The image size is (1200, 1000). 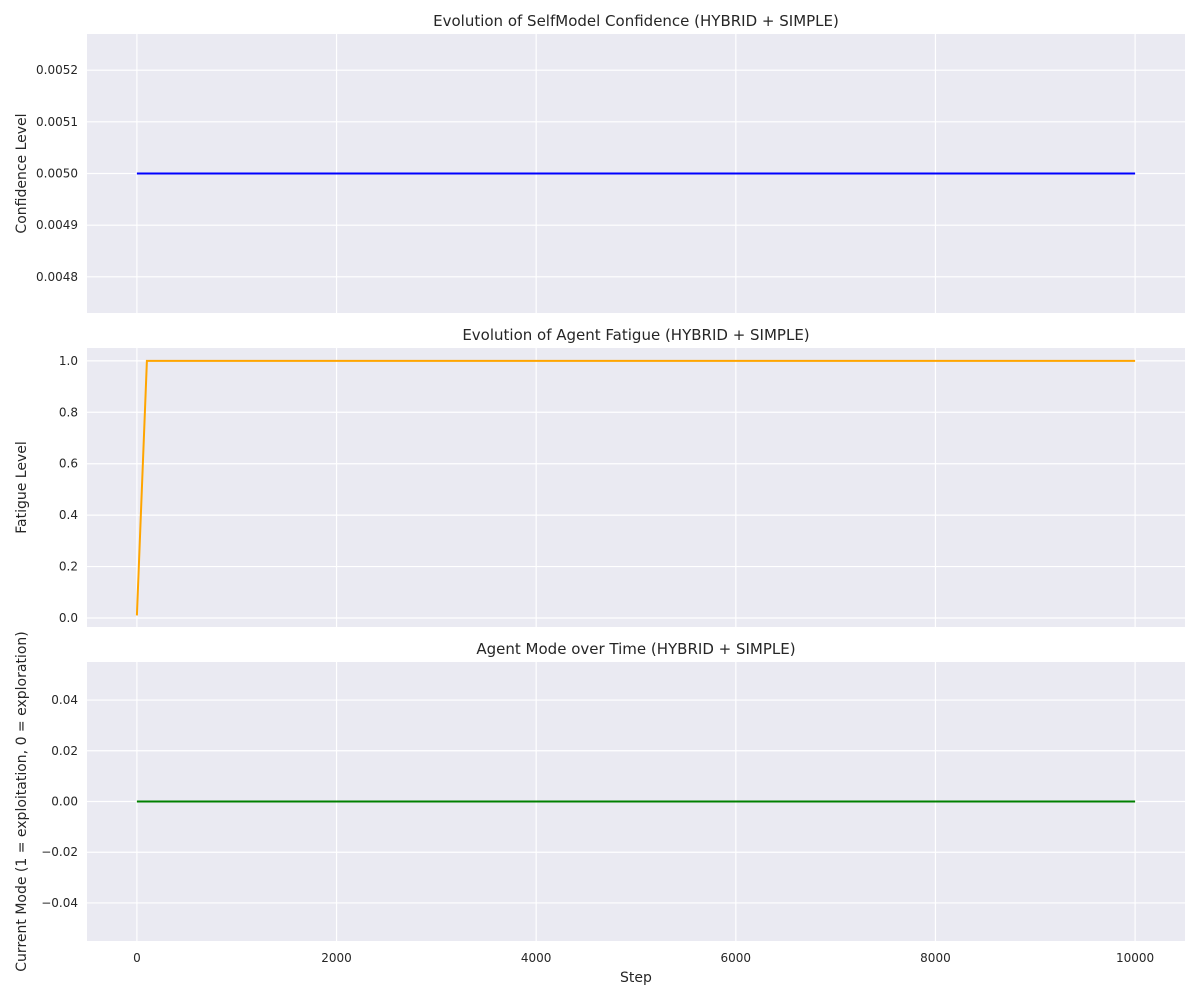 What do you see at coordinates (536, 958) in the screenshot?
I see `x-tick-label: 4000` at bounding box center [536, 958].